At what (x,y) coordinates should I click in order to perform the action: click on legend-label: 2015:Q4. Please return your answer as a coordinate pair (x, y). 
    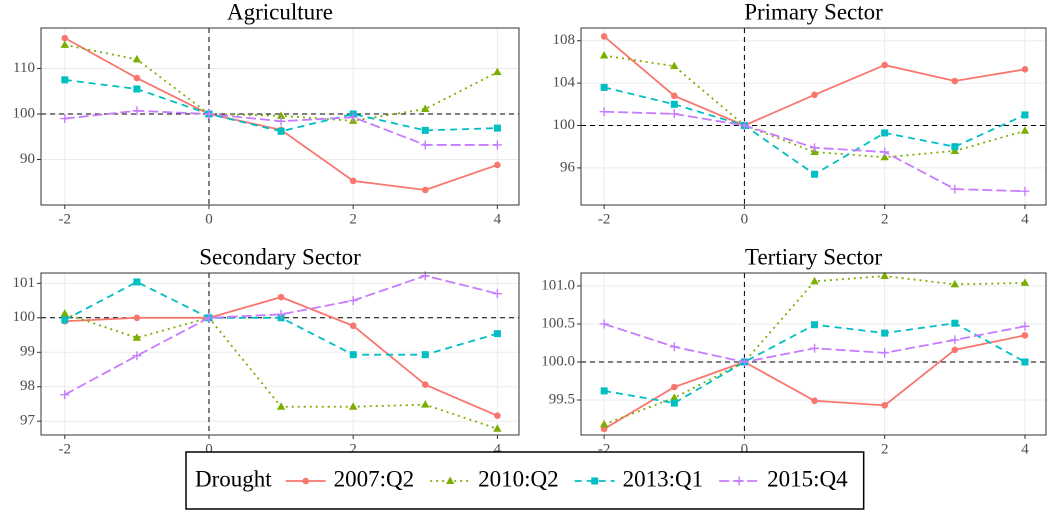
    Looking at the image, I should click on (807, 478).